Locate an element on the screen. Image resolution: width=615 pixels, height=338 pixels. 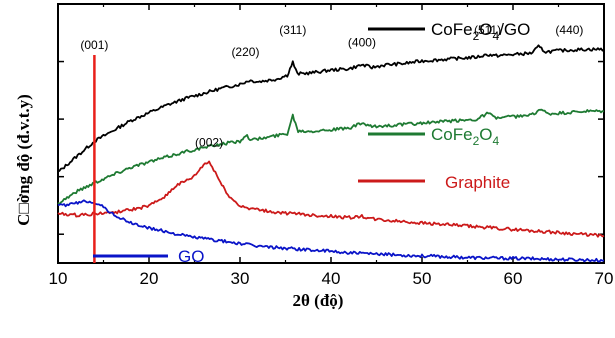
x-tick-label: 30 is located at coordinates (240, 278).